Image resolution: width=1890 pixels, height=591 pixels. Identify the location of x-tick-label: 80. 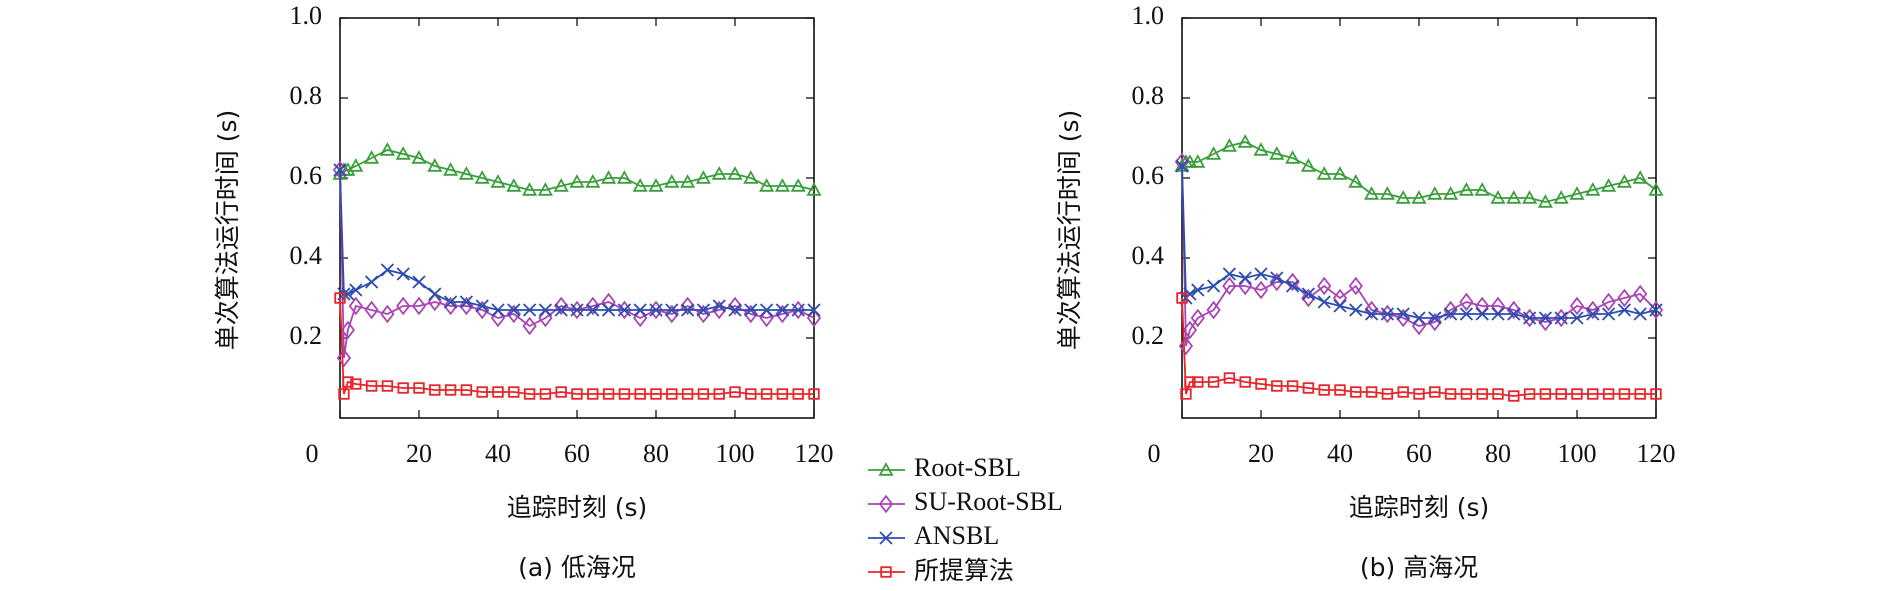
(1498, 453).